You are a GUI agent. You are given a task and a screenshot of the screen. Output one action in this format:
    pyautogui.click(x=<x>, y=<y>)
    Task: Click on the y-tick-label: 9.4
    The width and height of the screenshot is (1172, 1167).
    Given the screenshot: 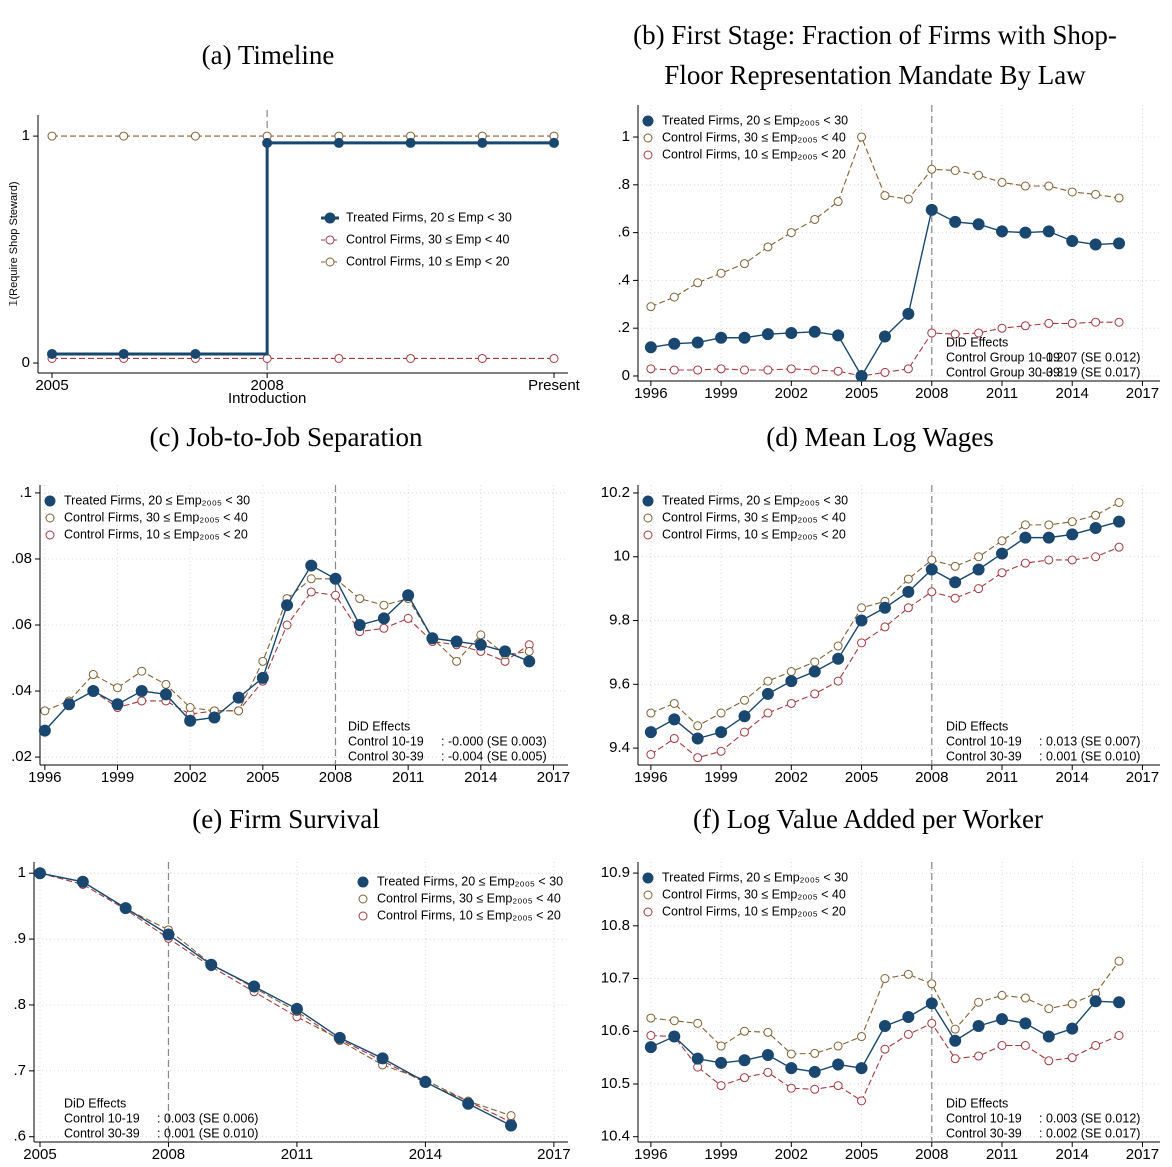 What is the action you would take?
    pyautogui.click(x=619, y=747)
    